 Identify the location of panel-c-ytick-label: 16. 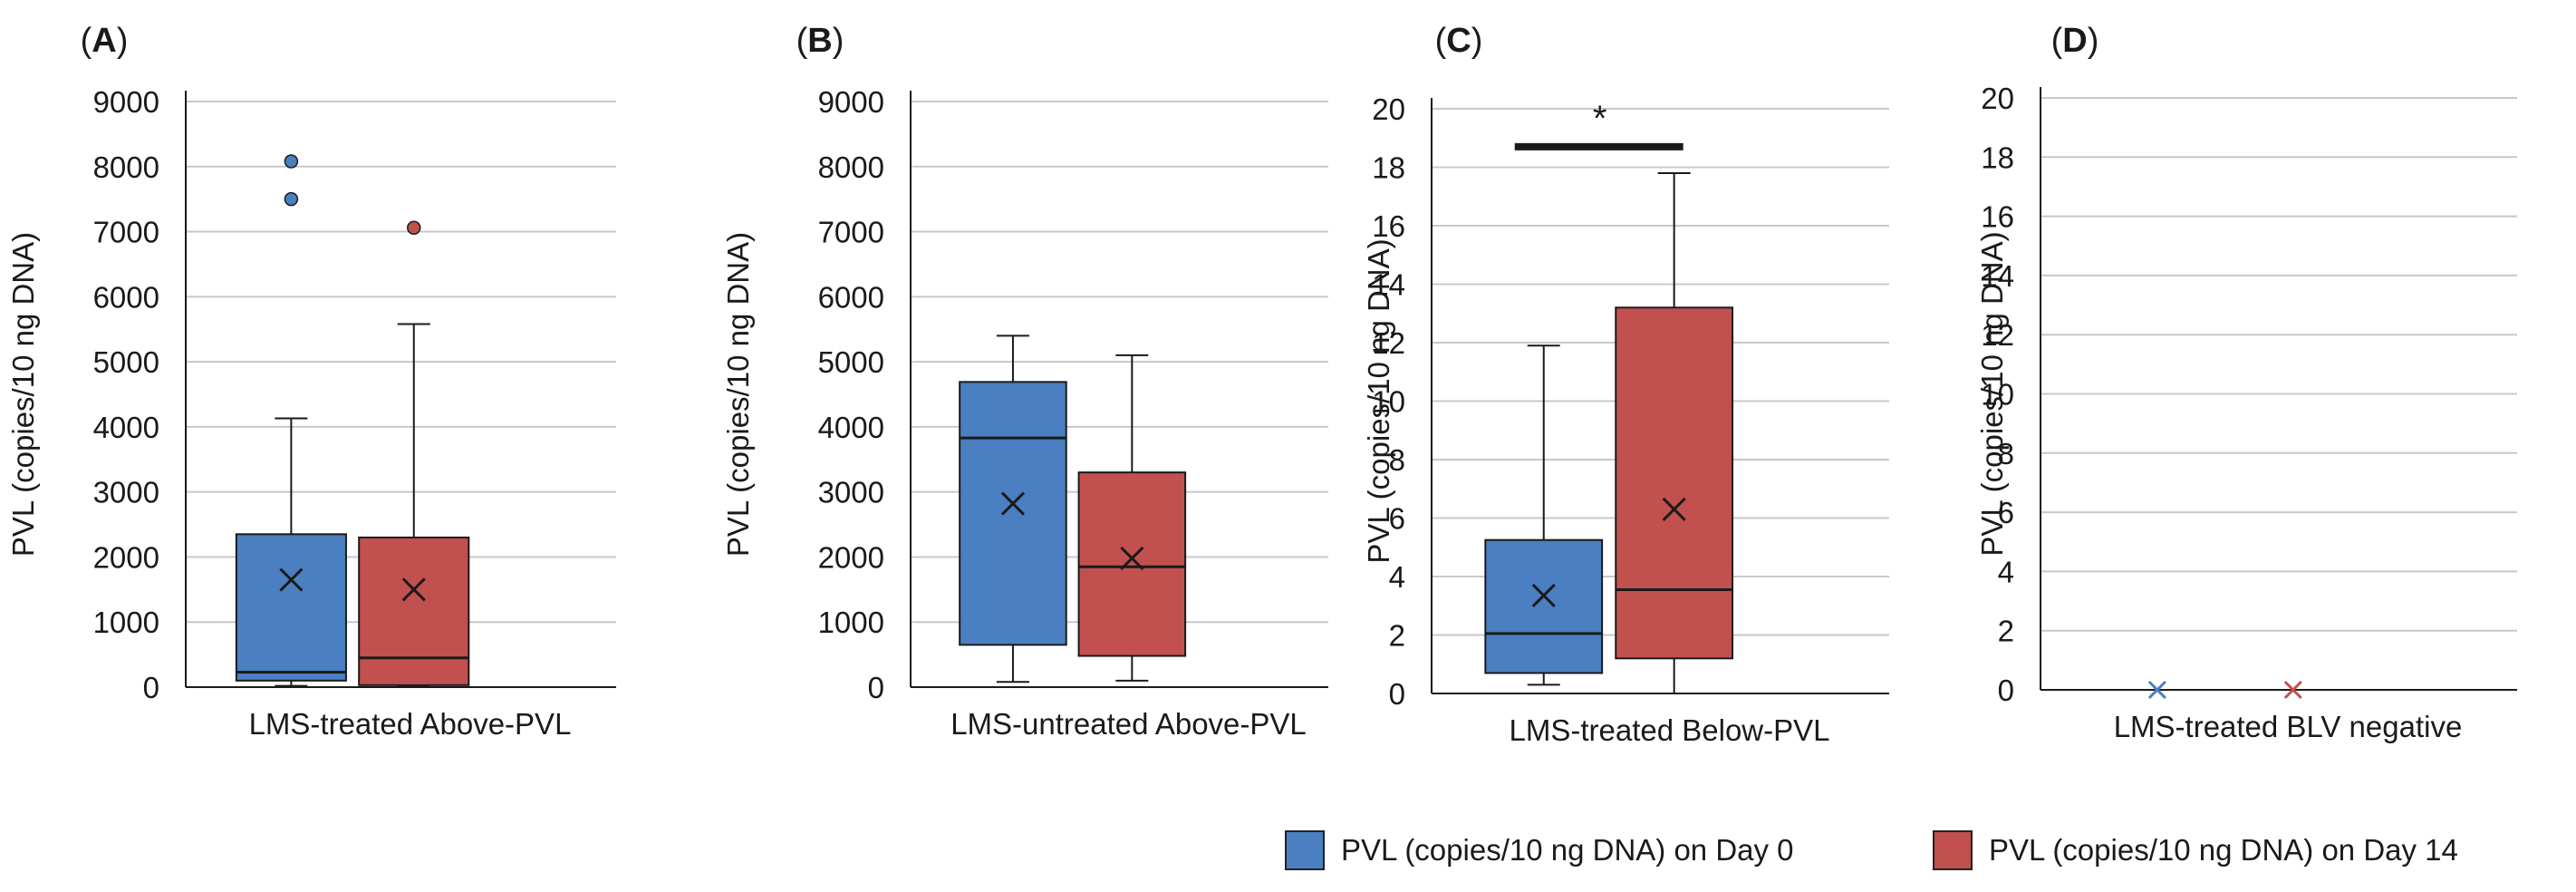
(1388, 226).